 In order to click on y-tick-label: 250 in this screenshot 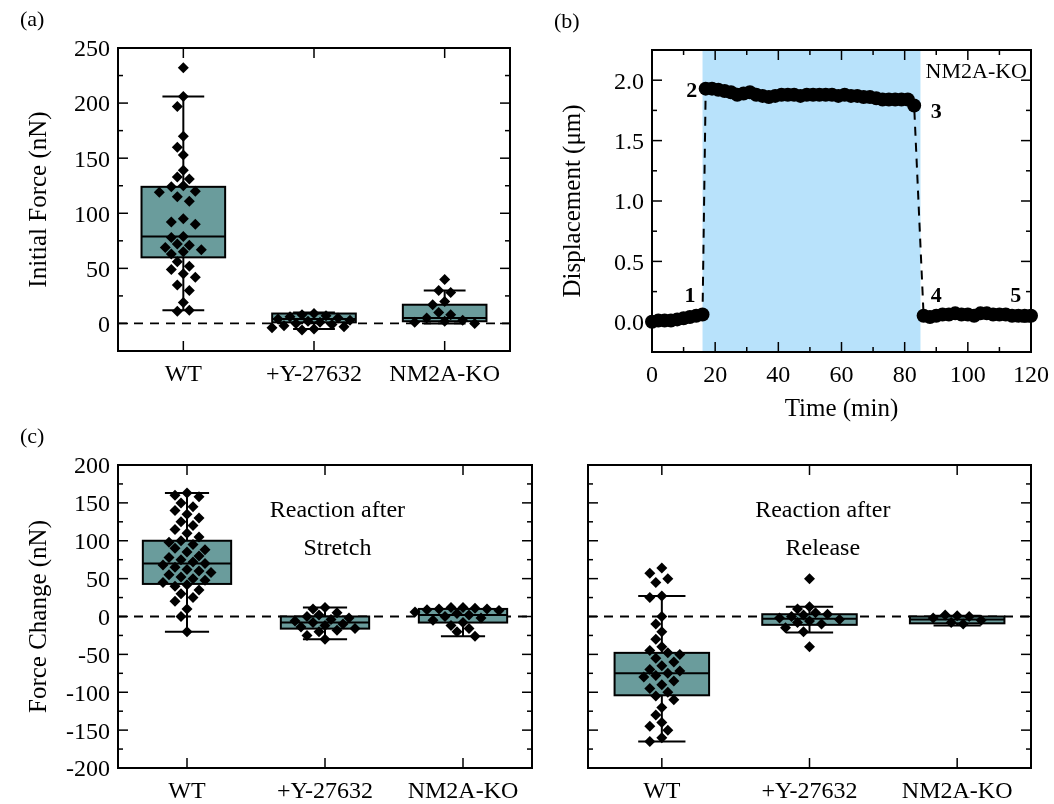, I will do `click(92, 48)`.